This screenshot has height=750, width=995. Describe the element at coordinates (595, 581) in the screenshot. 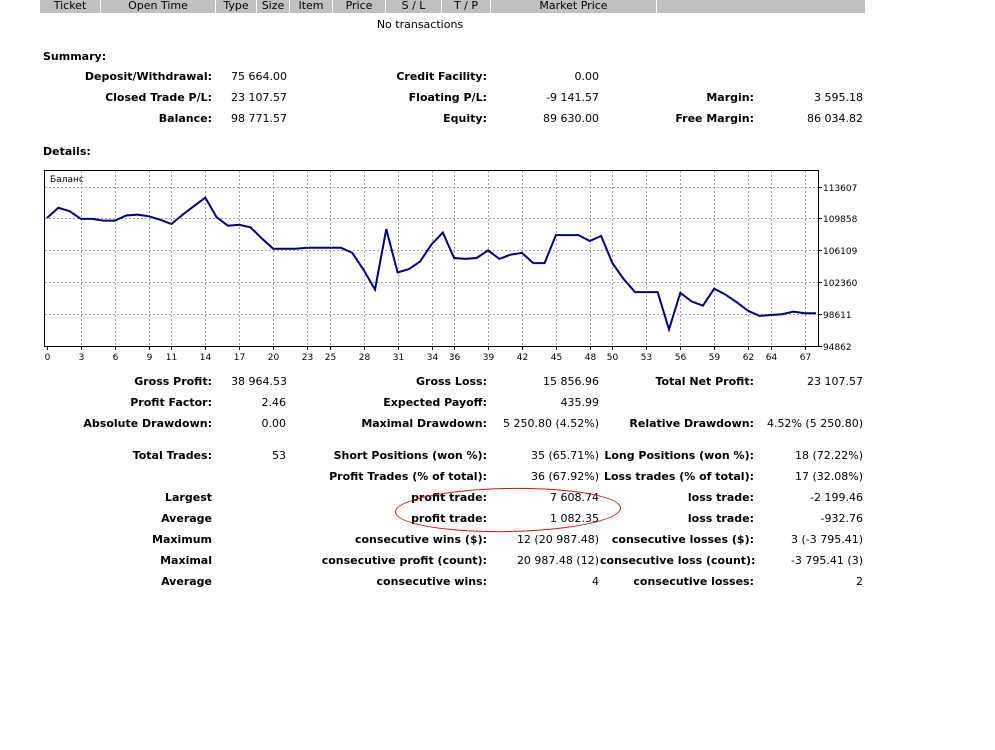

I see `avg-cons-wins-value: 4` at that location.